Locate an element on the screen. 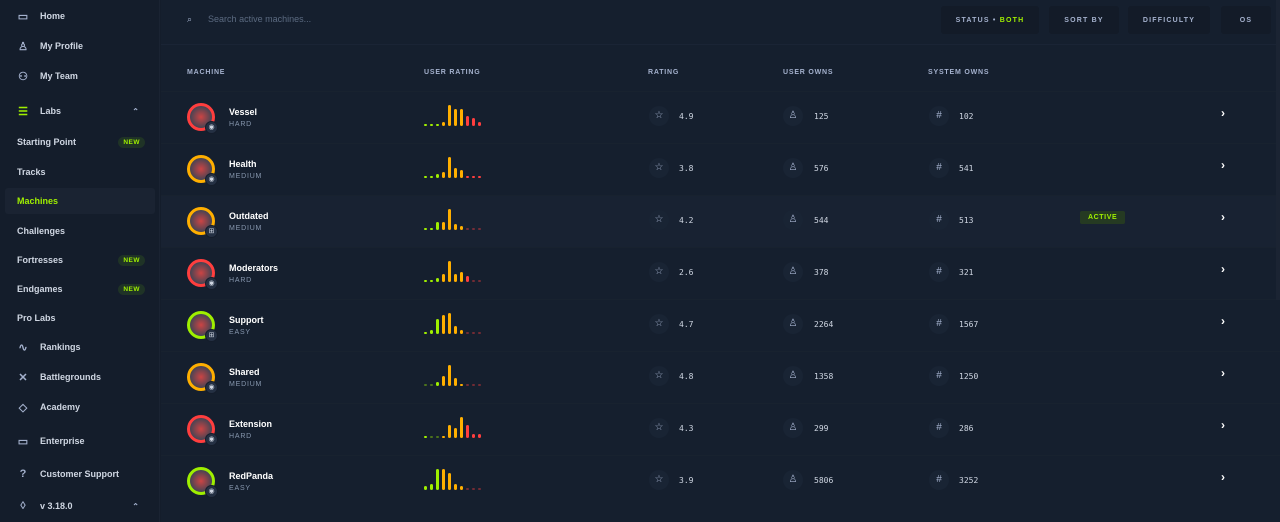  sidebar-item-my-team: ⚇ My Team is located at coordinates (77, 76).